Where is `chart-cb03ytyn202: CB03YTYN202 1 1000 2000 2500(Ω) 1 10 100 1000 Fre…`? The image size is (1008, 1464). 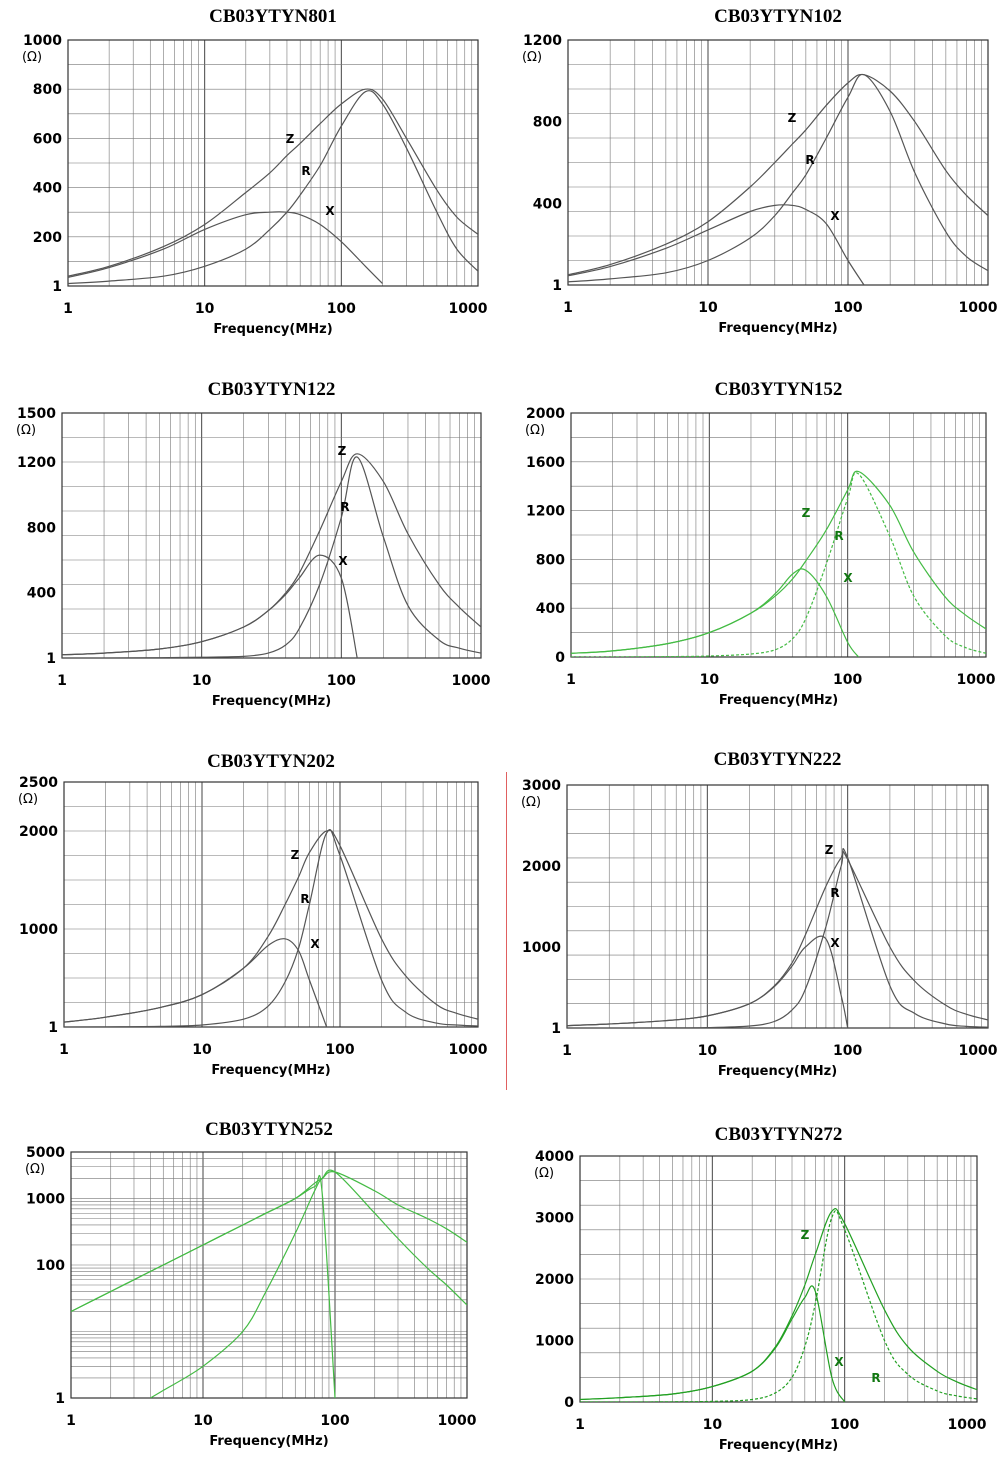
chart-cb03ytyn202: CB03YTYN202 1 1000 2000 2500(Ω) 1 10 100 1000 Fre… is located at coordinates (253, 914).